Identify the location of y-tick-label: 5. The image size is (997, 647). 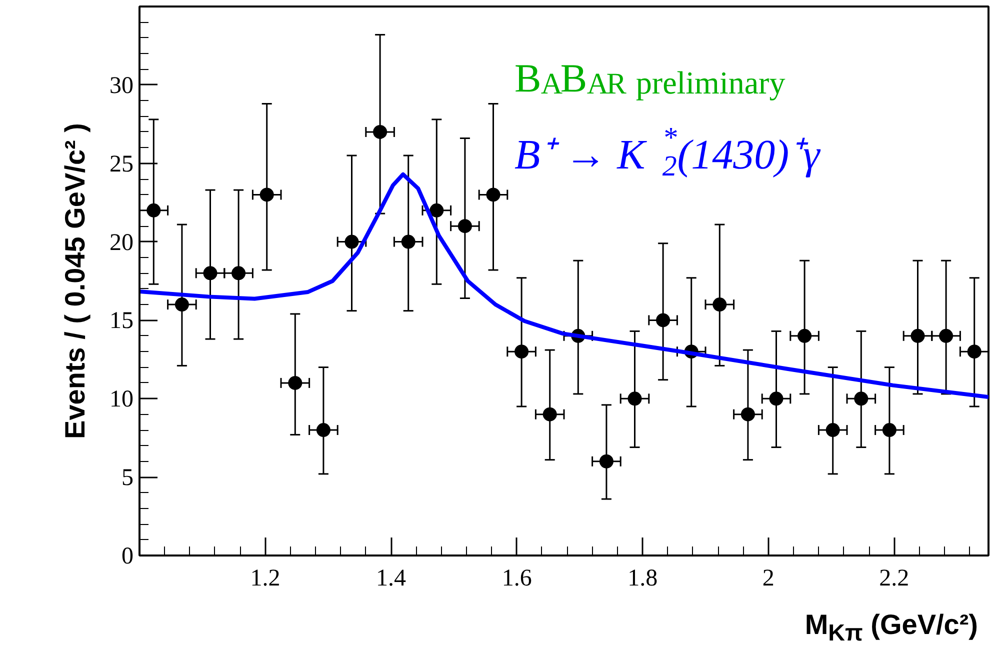
(128, 478).